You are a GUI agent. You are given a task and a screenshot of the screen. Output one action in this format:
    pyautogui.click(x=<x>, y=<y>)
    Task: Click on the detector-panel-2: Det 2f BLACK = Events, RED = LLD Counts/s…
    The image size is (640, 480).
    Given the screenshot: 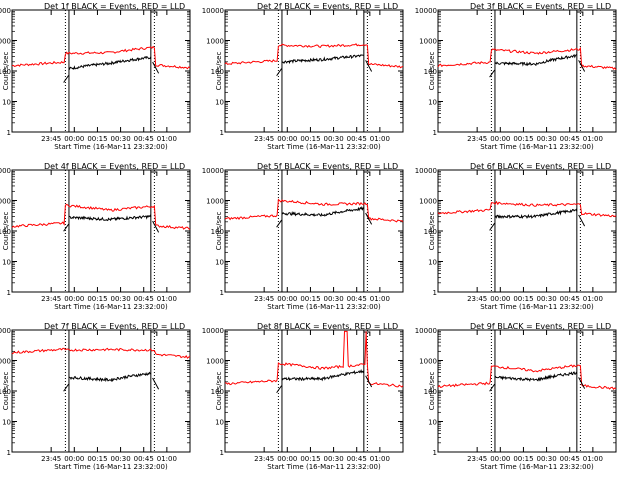 What is the action you would take?
    pyautogui.click(x=303, y=76)
    